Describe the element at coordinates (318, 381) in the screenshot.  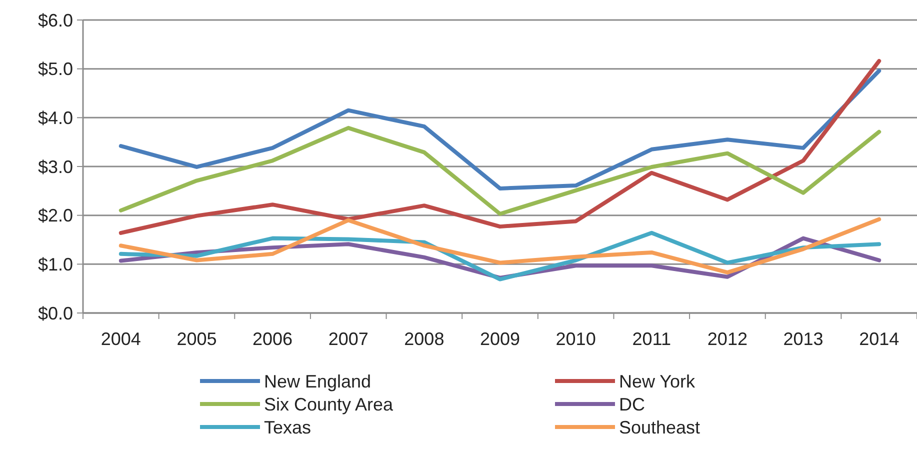
I see `legend-label: New England` at that location.